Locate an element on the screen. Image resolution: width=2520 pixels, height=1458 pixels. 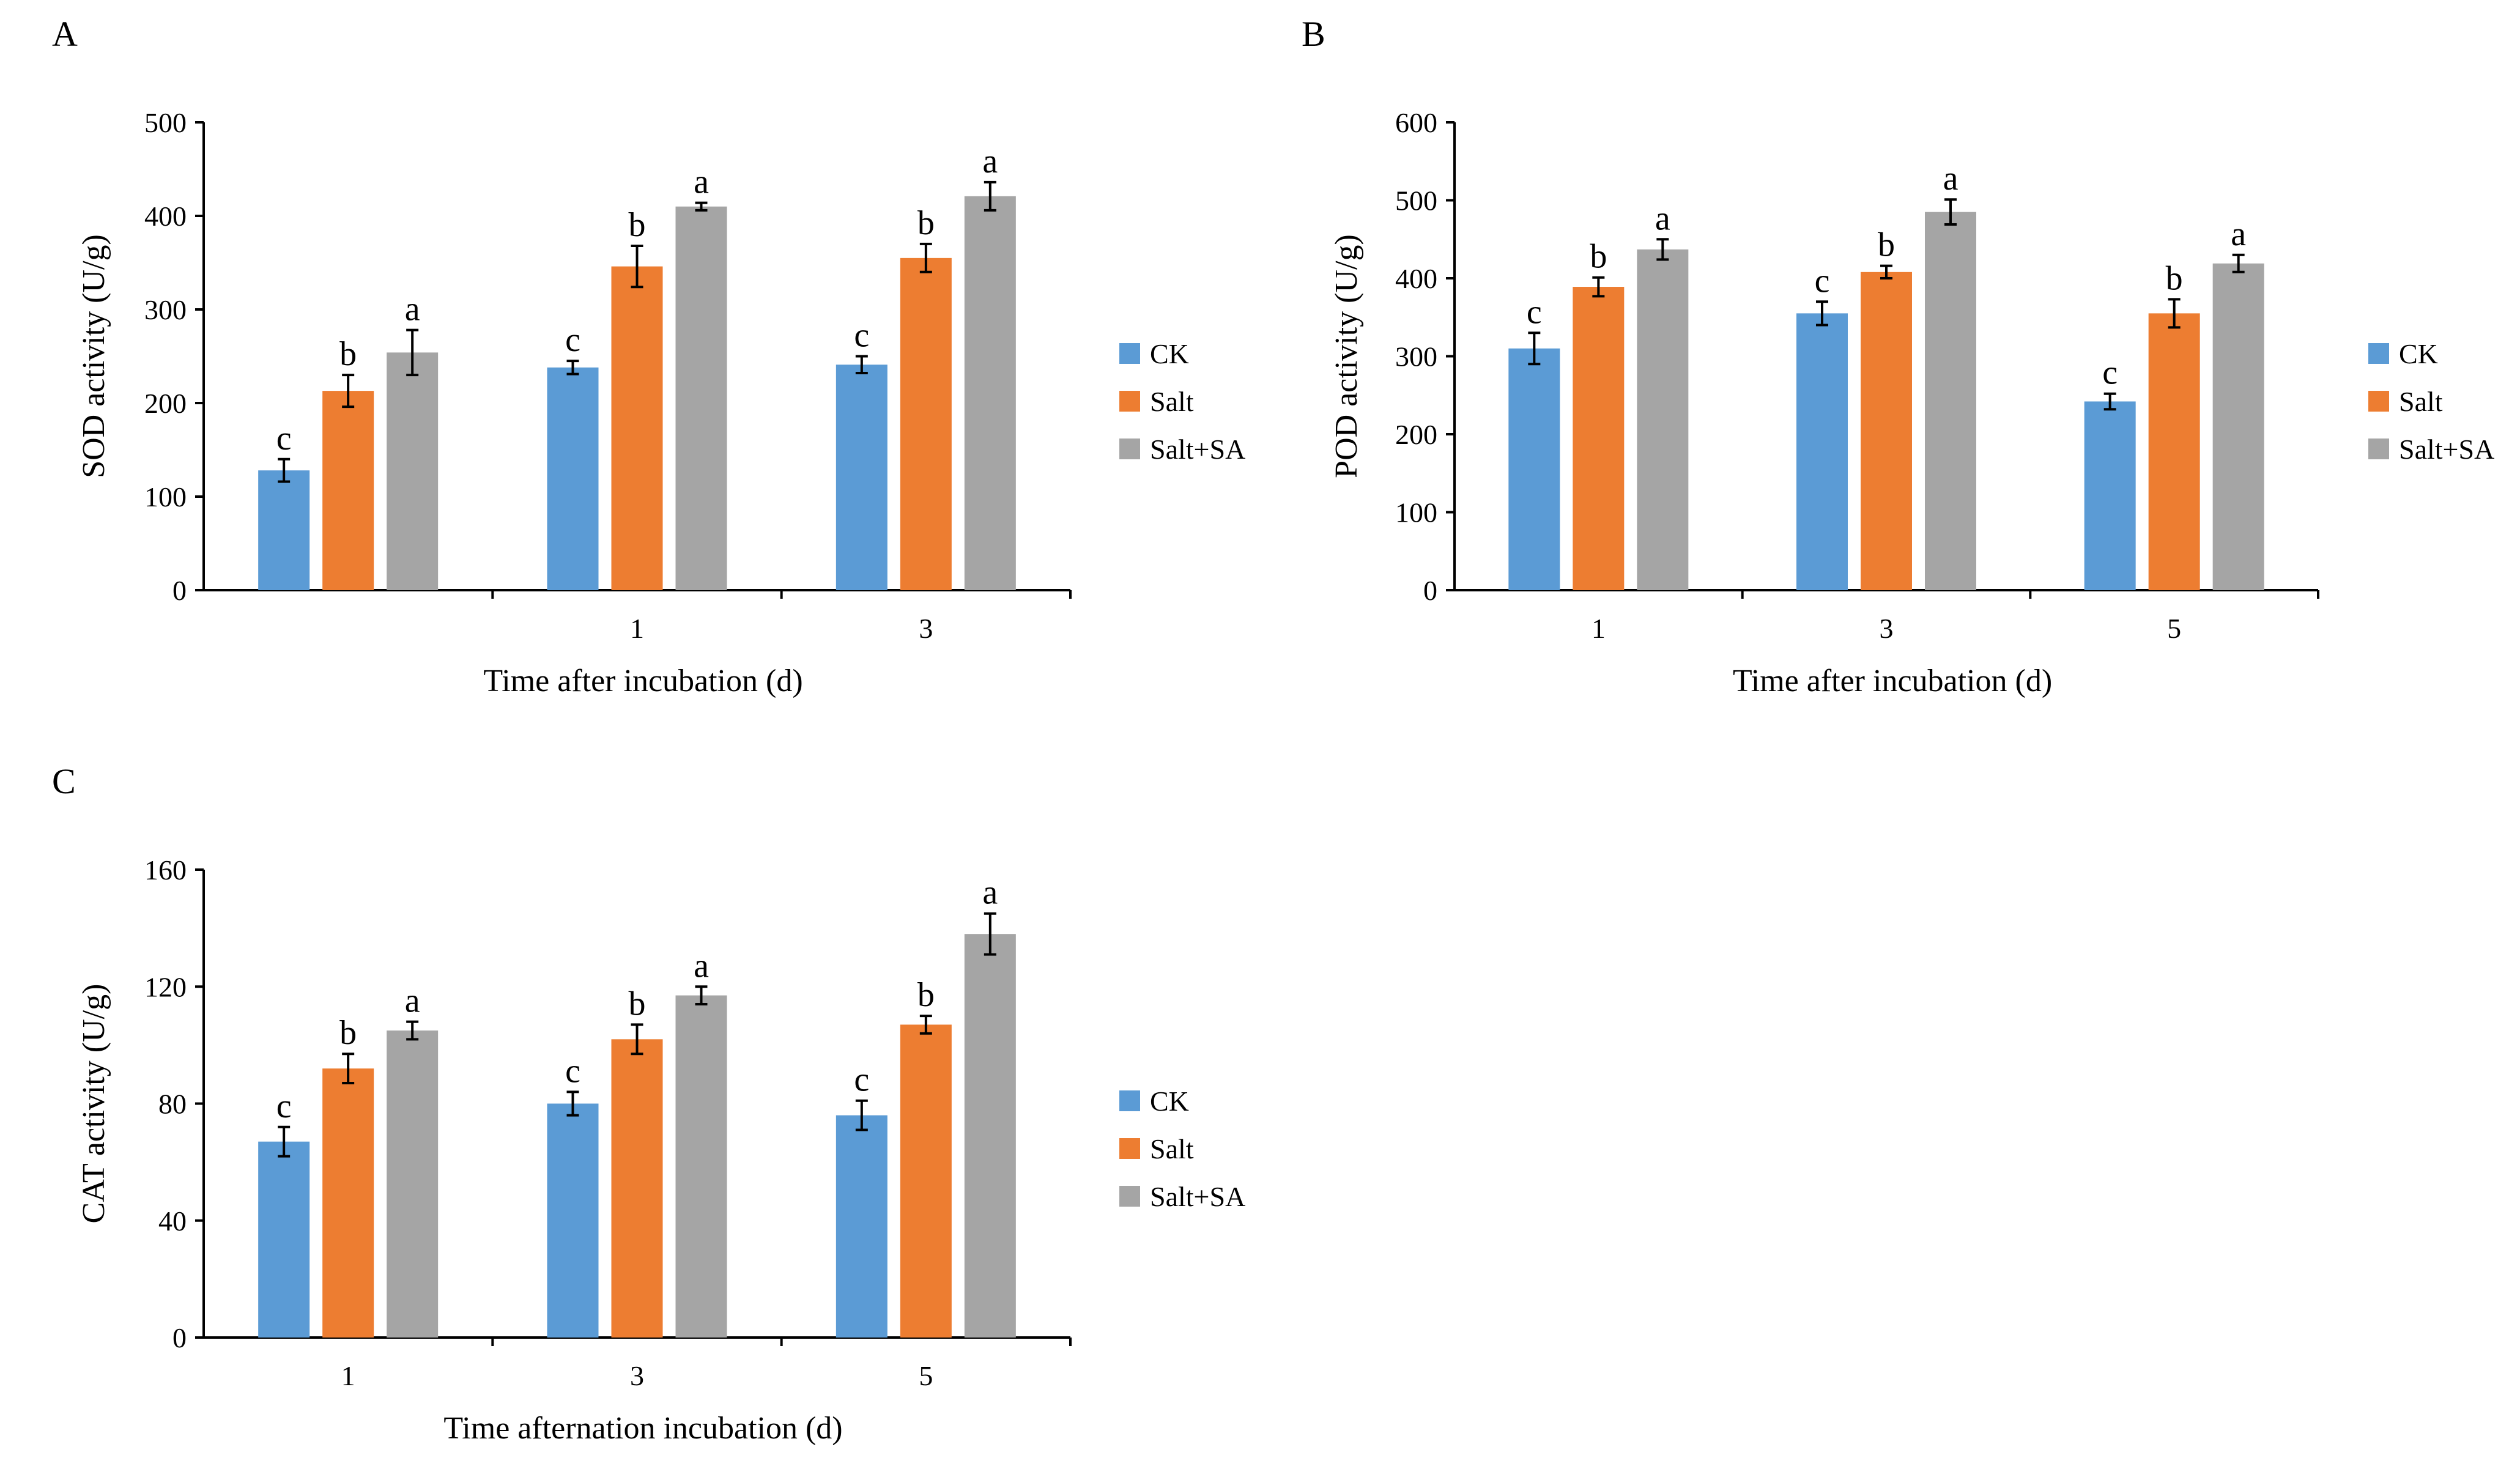
y-tick-label: 600 is located at coordinates (1416, 123).